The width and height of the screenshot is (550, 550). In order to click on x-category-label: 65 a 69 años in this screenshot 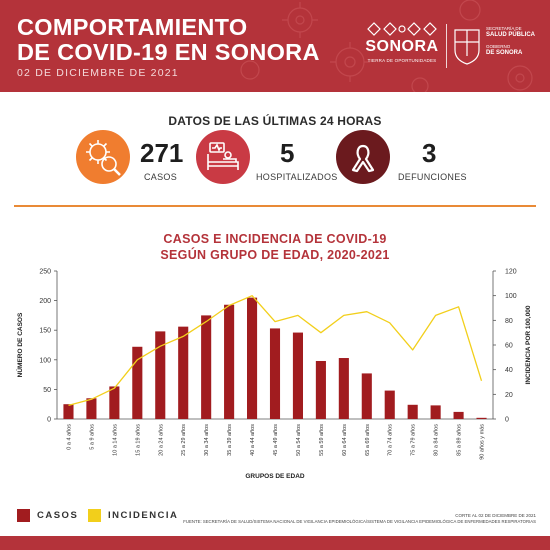, I will do `click(368, 440)`.